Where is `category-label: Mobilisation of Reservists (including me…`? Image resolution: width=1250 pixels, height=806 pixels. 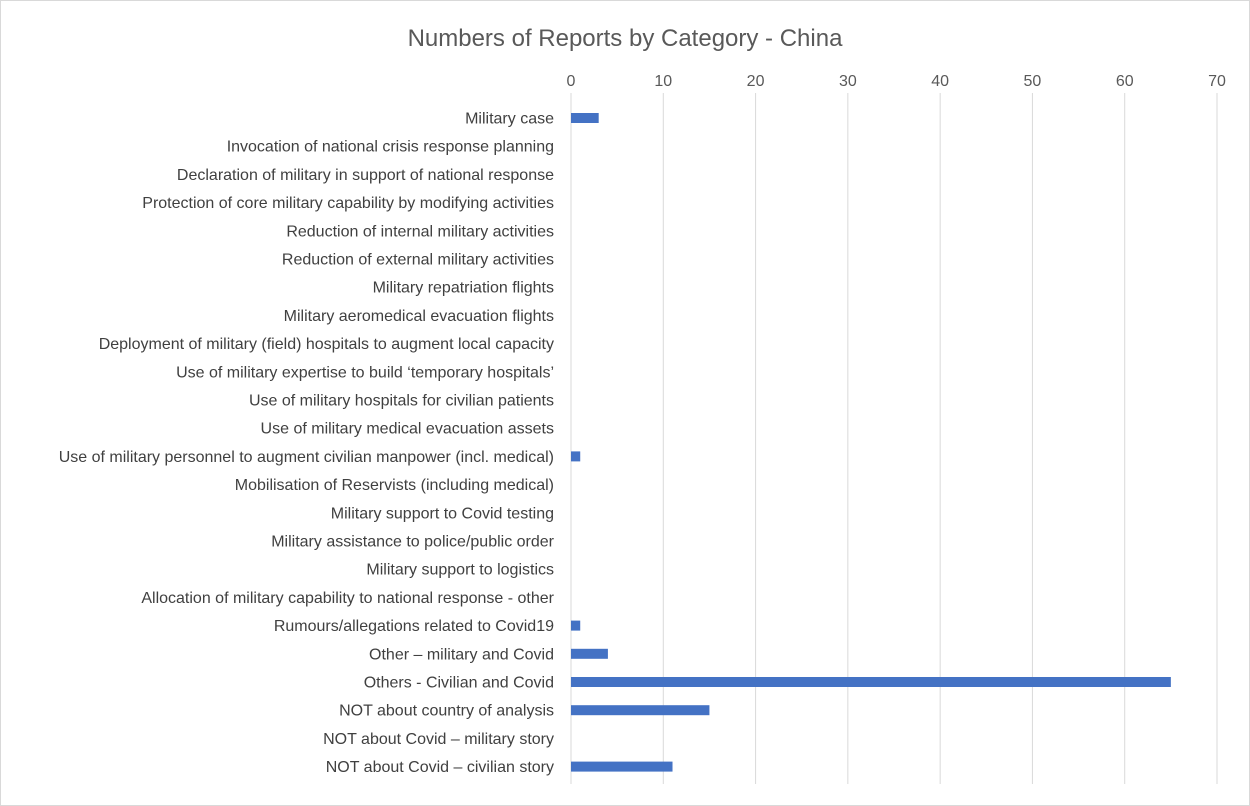
category-label: Mobilisation of Reservists (including me… is located at coordinates (394, 485).